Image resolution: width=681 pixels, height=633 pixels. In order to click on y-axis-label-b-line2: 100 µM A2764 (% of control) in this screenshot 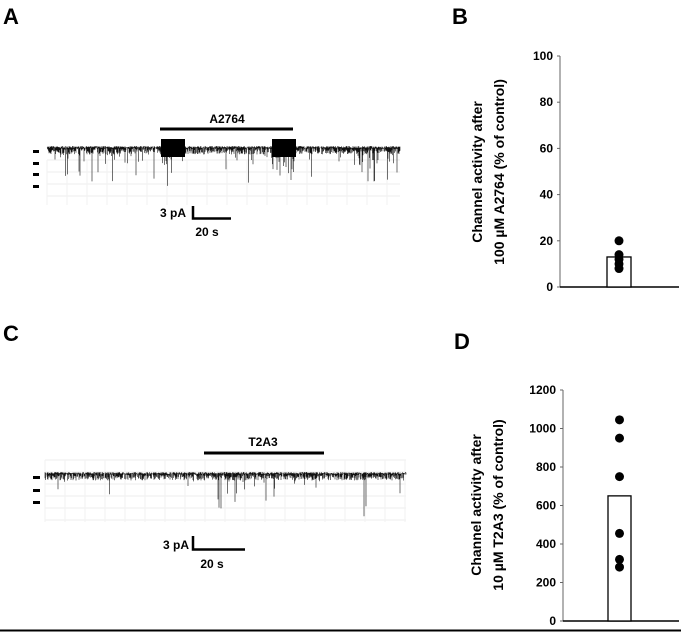, I will do `click(499, 172)`.